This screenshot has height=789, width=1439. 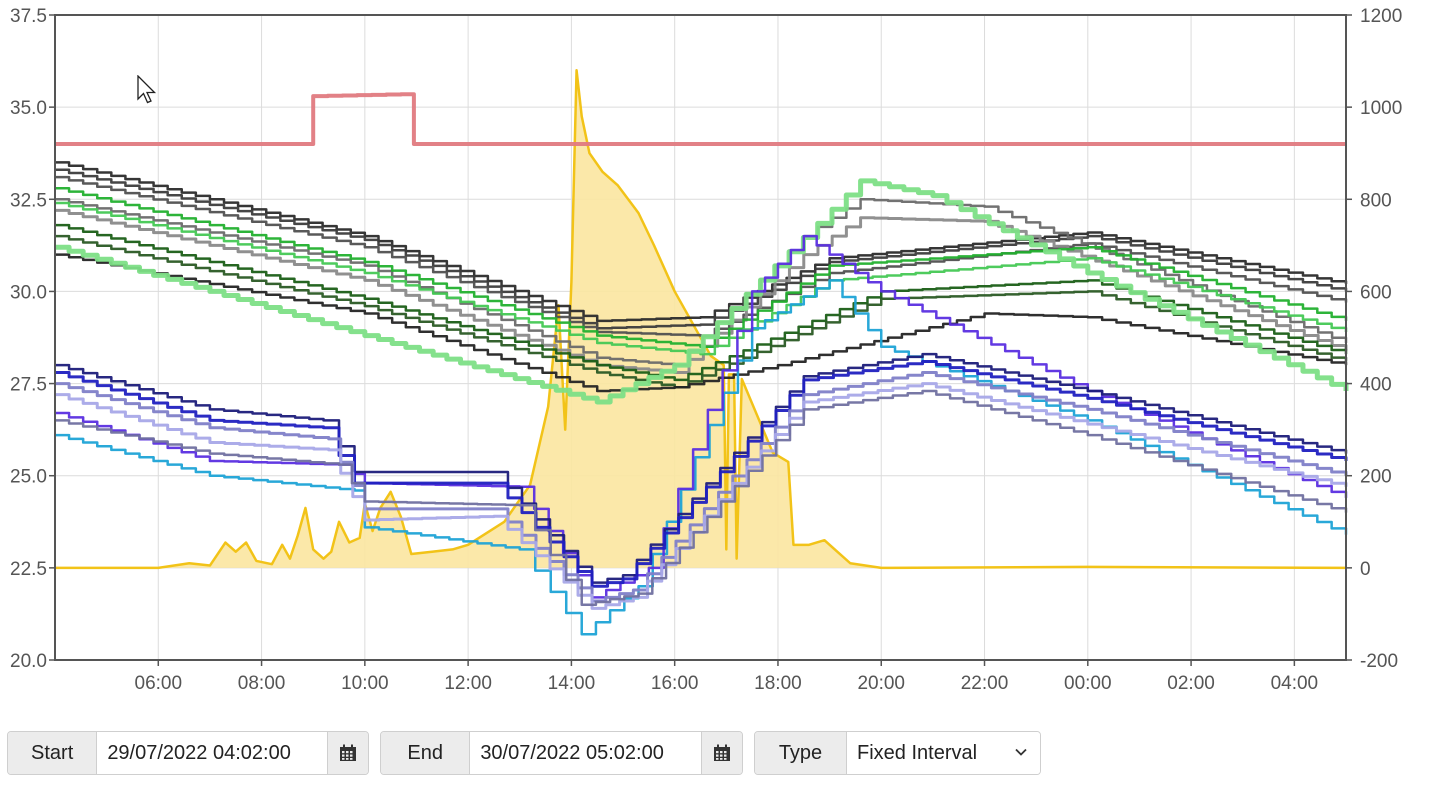 I want to click on type-group: Type Fixed Interval, so click(x=897, y=753).